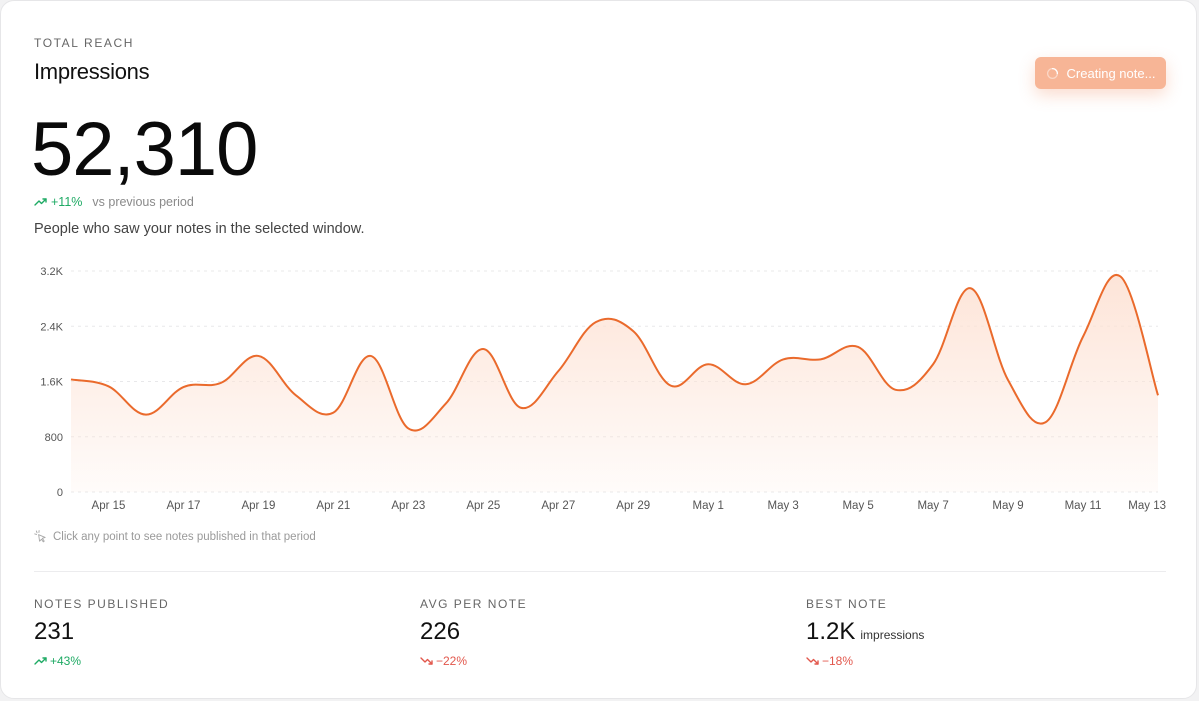 This screenshot has height=701, width=1199. Describe the element at coordinates (66, 661) in the screenshot. I see `stat-change-value: +43%` at that location.